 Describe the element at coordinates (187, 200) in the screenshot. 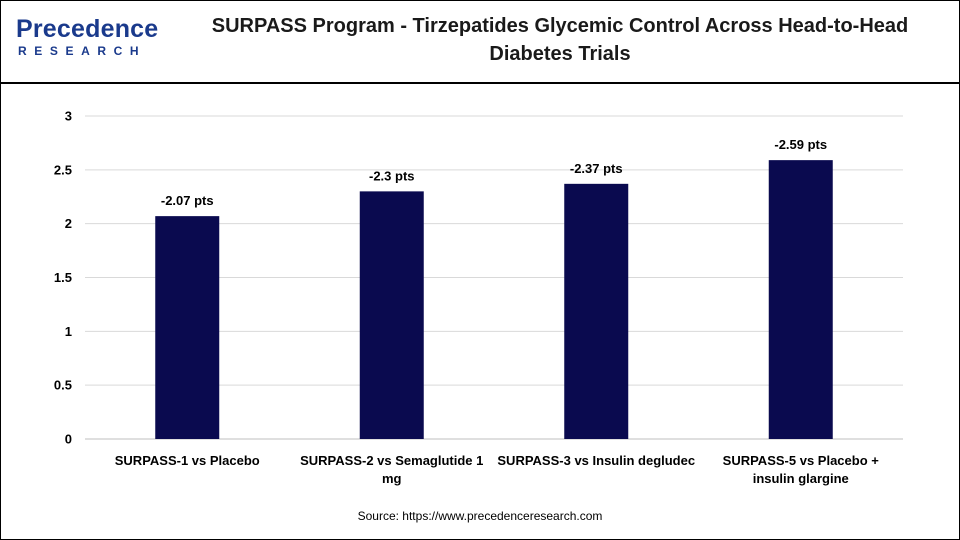

I see `data-label: -2.07 pts` at that location.